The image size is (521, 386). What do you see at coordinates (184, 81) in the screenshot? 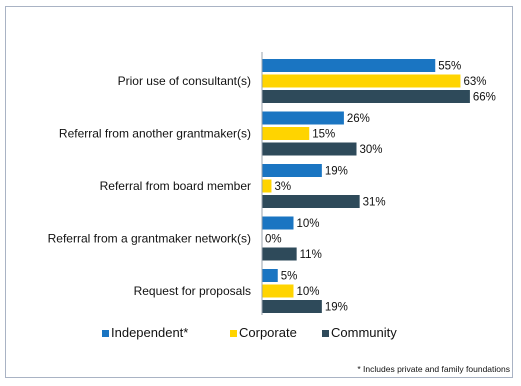
I see `category-label-prior-use-of-consultant-s: Prior use of consultant(s)` at bounding box center [184, 81].